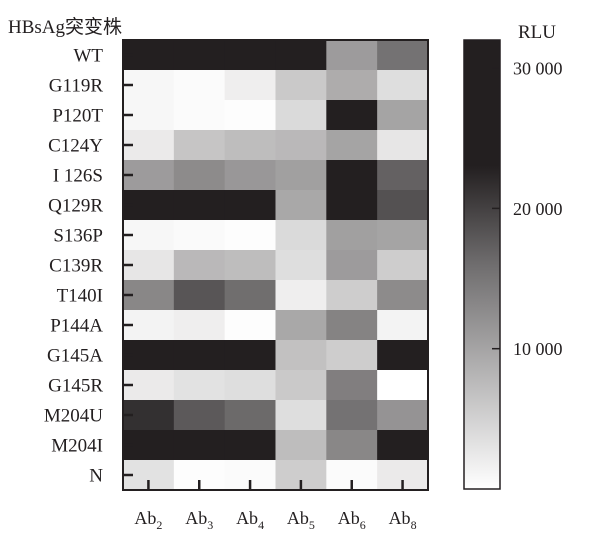 The width and height of the screenshot is (592, 533). I want to click on row-label: Q129R, so click(75, 206).